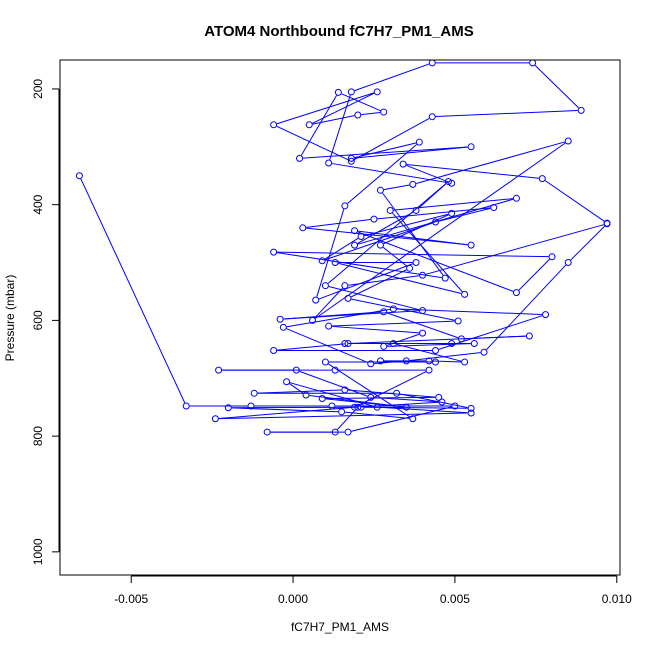 This screenshot has height=650, width=650. What do you see at coordinates (38, 551) in the screenshot?
I see `y-tick-label: 1000` at bounding box center [38, 551].